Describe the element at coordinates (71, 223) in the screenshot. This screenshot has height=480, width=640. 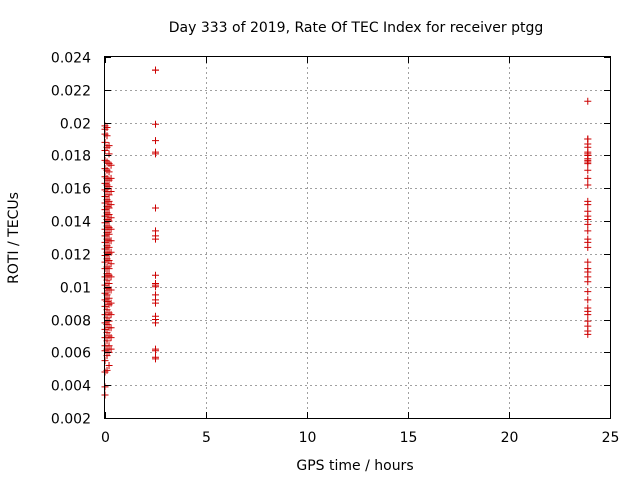
I see `y-tick-label: 0.014` at that location.